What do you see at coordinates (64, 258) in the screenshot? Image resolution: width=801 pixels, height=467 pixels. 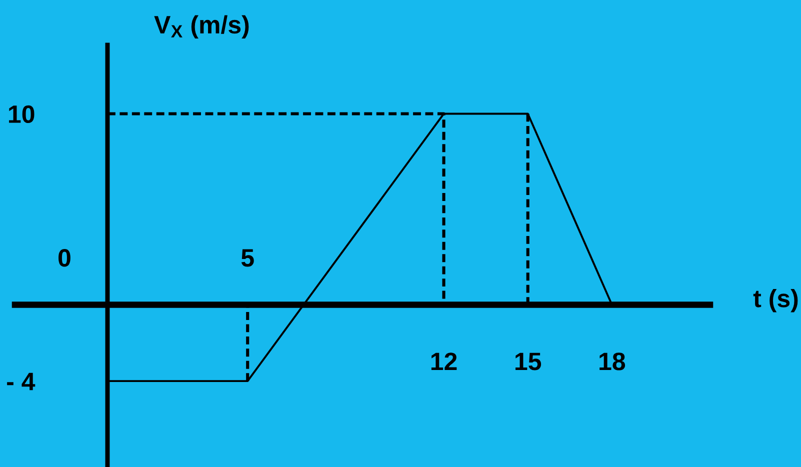 I see `annotation: 0` at bounding box center [64, 258].